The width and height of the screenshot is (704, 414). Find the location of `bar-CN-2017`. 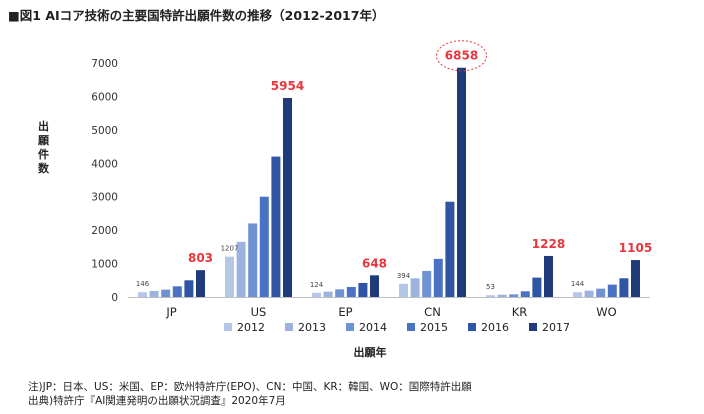

bar-CN-2017 is located at coordinates (461, 182).